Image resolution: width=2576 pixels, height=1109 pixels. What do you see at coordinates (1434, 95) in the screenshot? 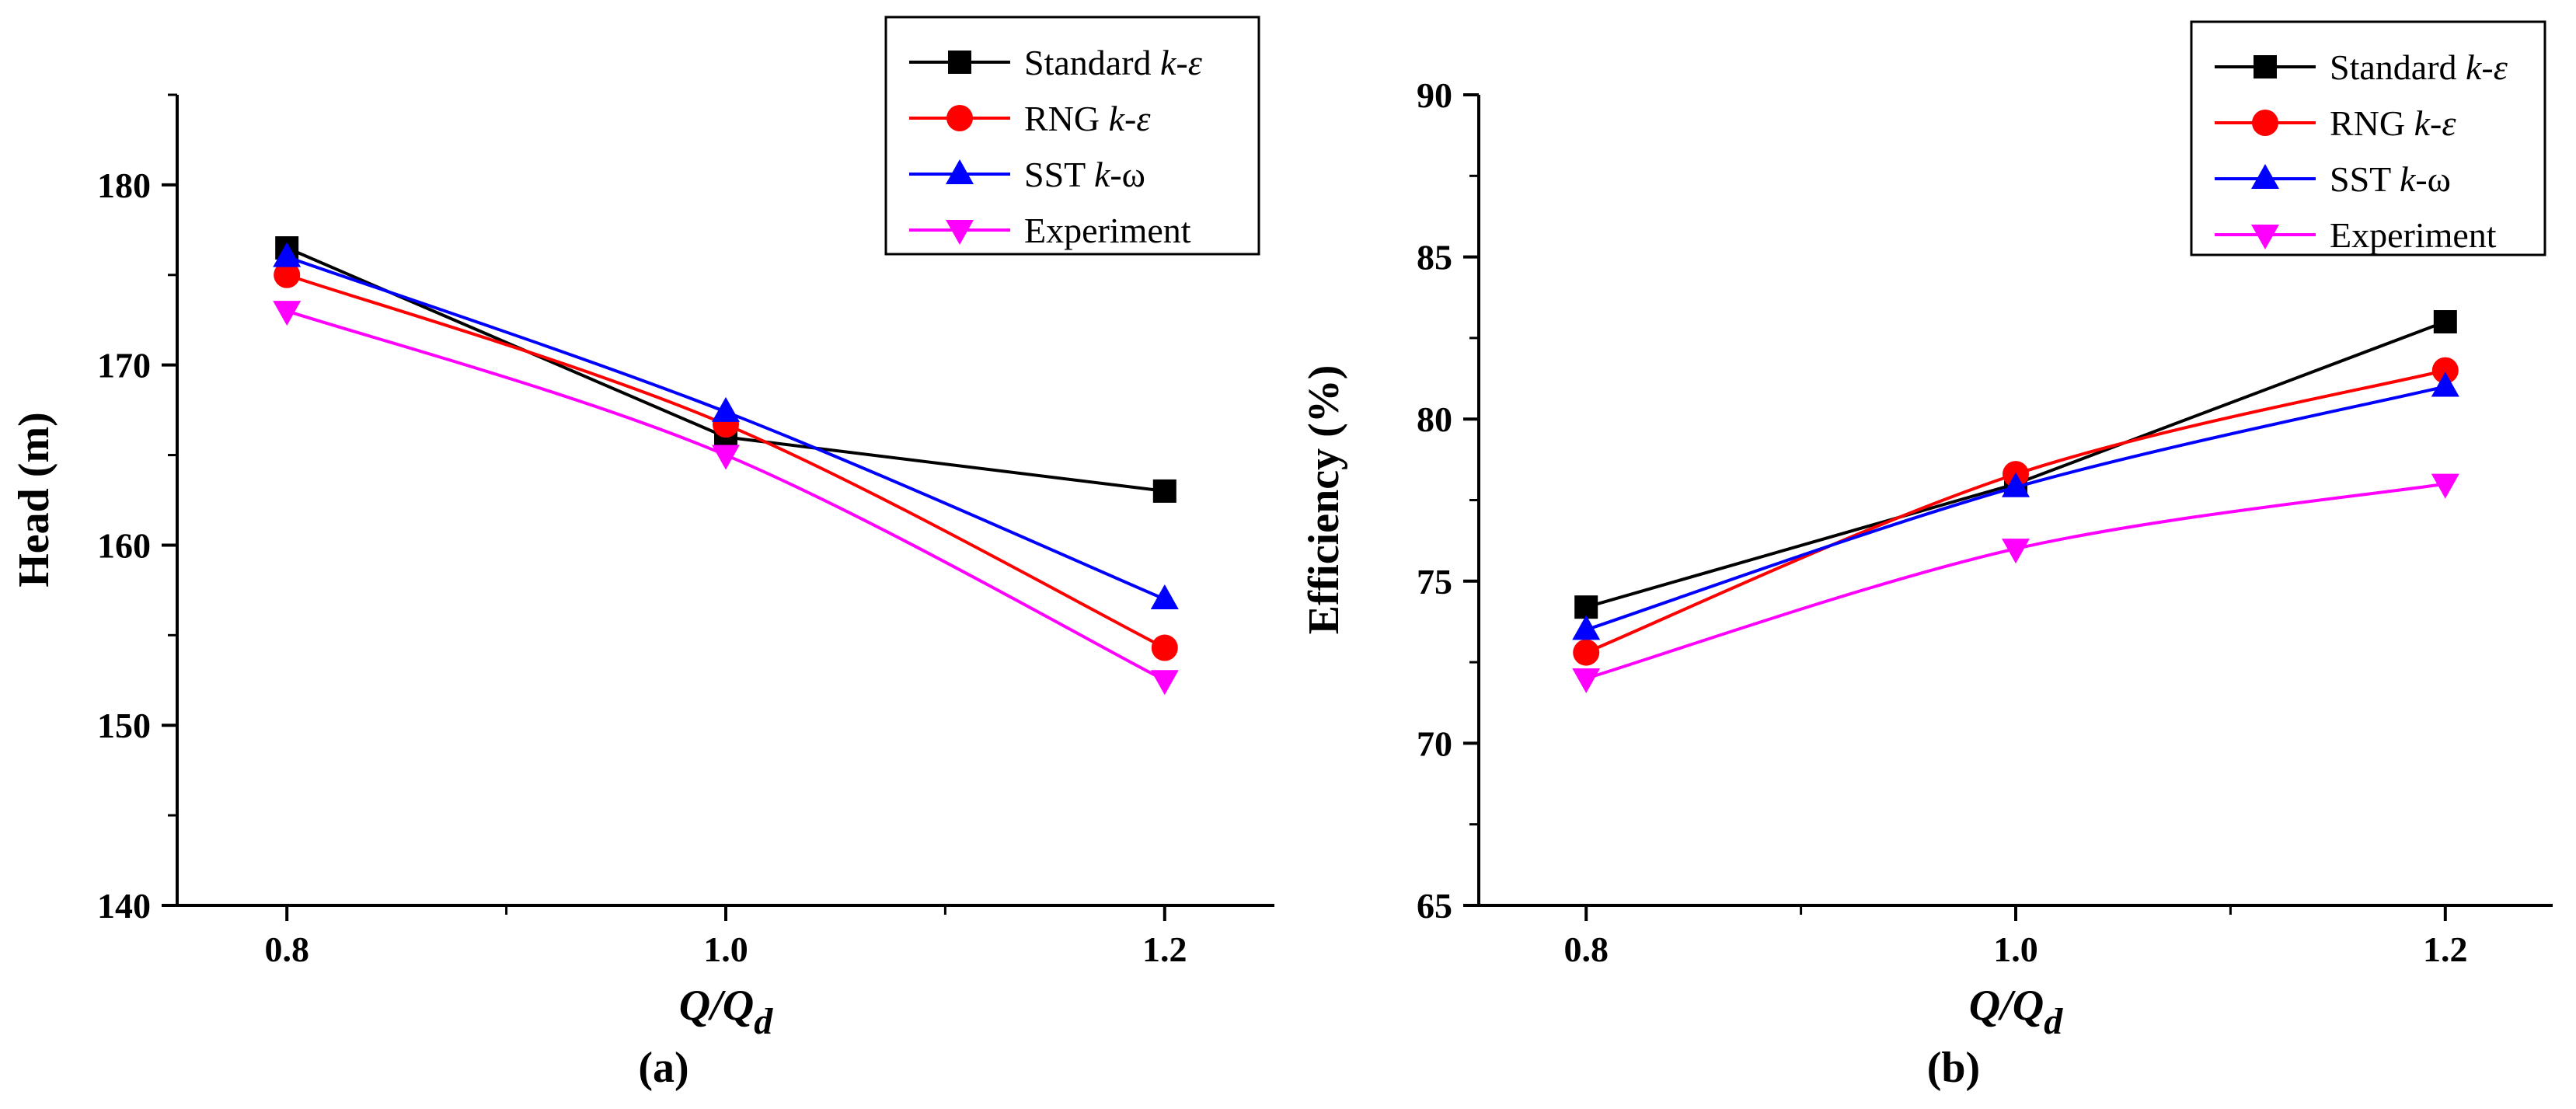
I see `y-tick-label: 90` at bounding box center [1434, 95].